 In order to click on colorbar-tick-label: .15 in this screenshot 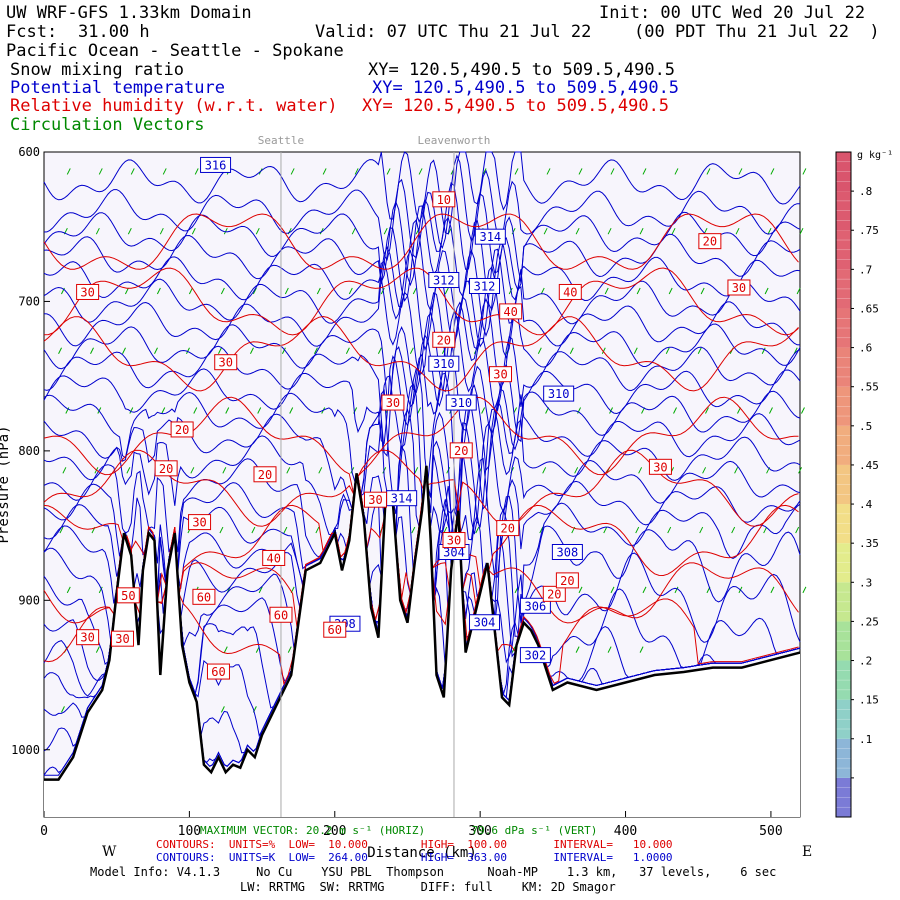, I will do `click(869, 700)`.